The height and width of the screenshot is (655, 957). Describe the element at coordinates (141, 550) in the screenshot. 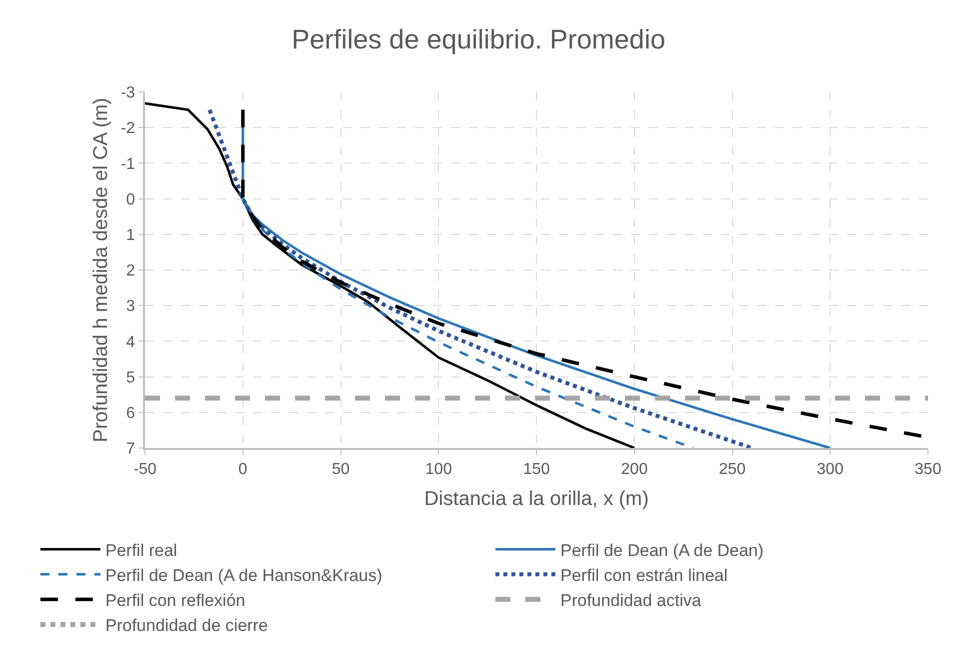

I see `legend-label: Perfil real` at that location.